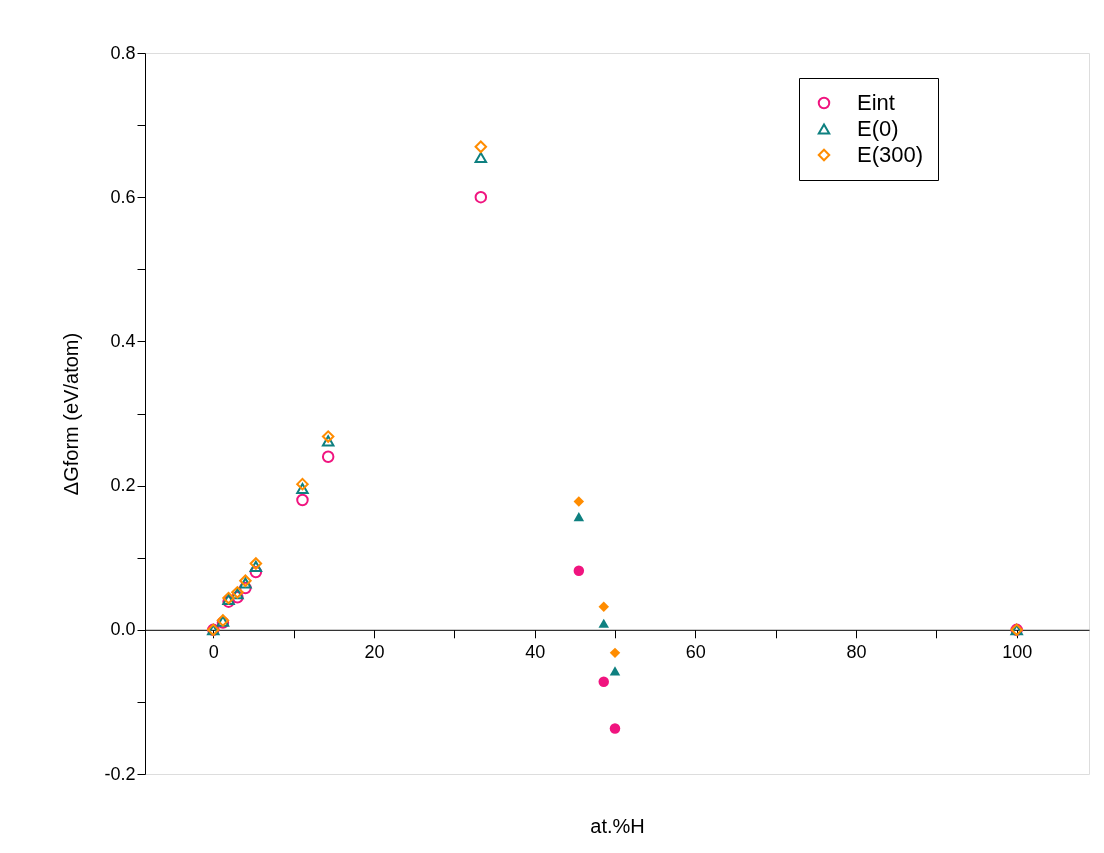 The image size is (1104, 853). I want to click on x-tick-label: 40, so click(535, 652).